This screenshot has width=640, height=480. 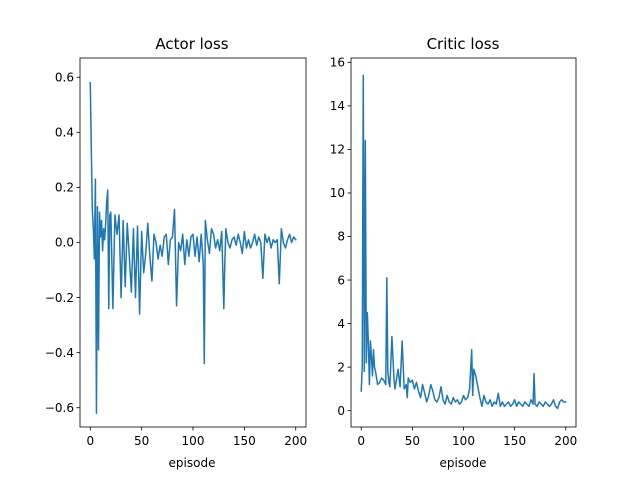 What do you see at coordinates (64, 188) in the screenshot?
I see `y-tick-label: 0.2` at bounding box center [64, 188].